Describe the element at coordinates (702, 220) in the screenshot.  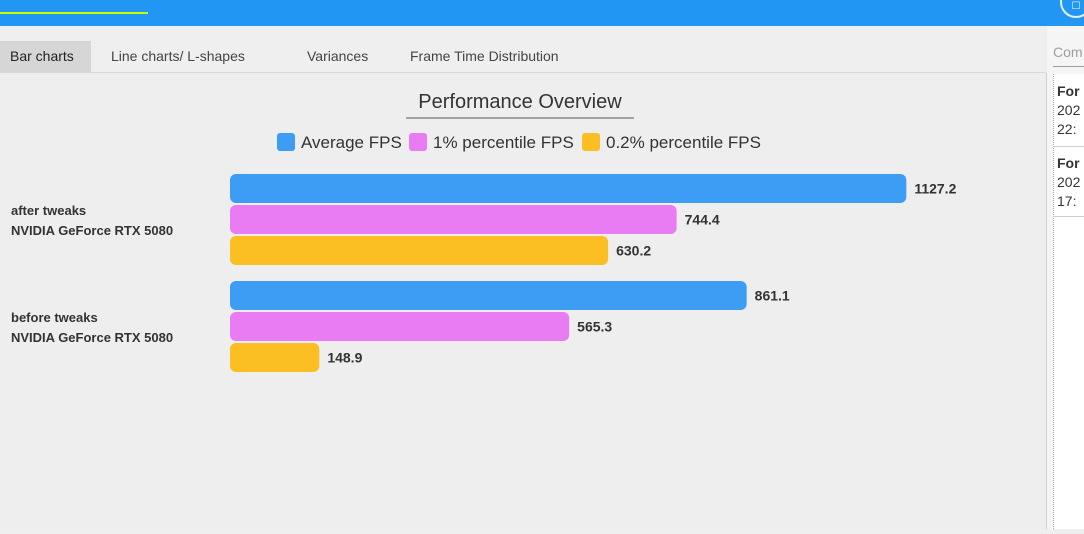
I see `data-label: 744.4` at that location.